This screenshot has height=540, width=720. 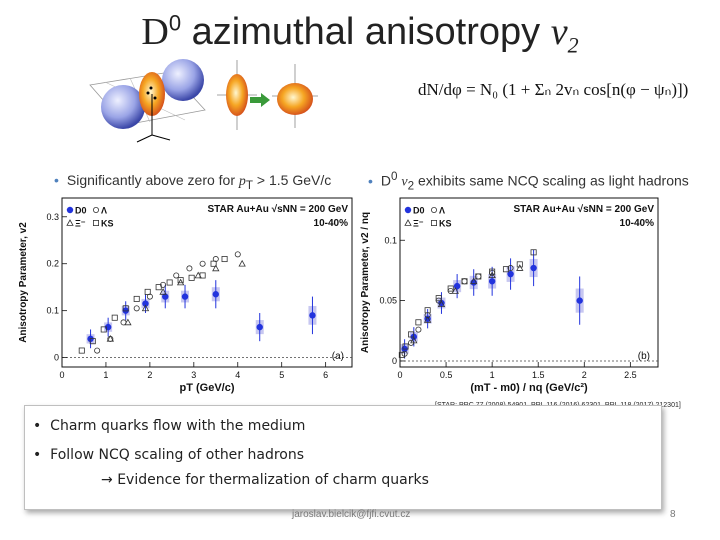 What do you see at coordinates (419, 211) in the screenshot?
I see `legend-label: D0` at bounding box center [419, 211].